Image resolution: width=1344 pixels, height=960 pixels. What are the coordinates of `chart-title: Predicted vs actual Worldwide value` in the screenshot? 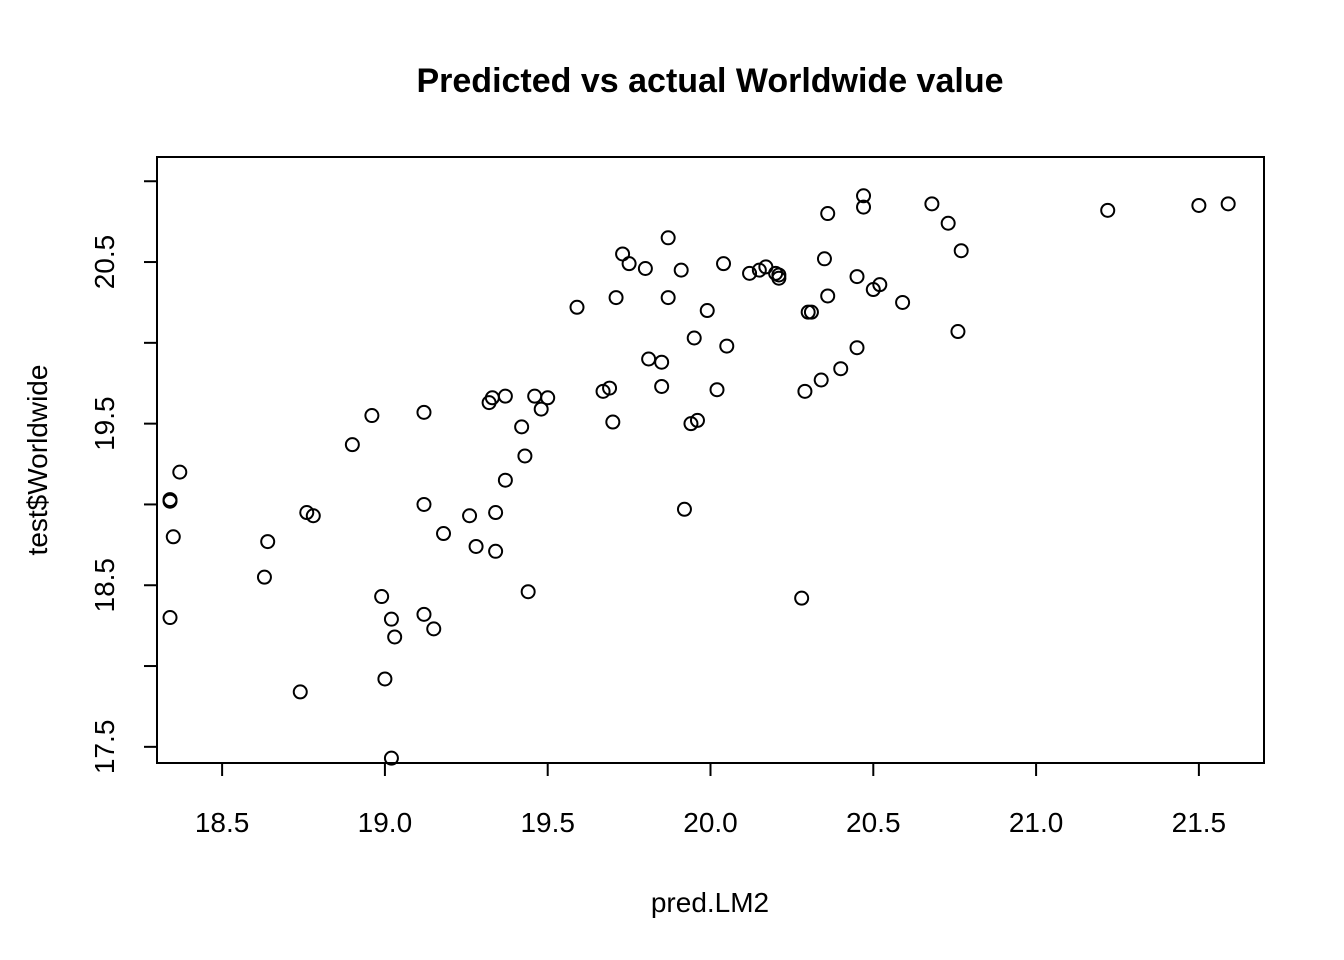 It's located at (709, 81).